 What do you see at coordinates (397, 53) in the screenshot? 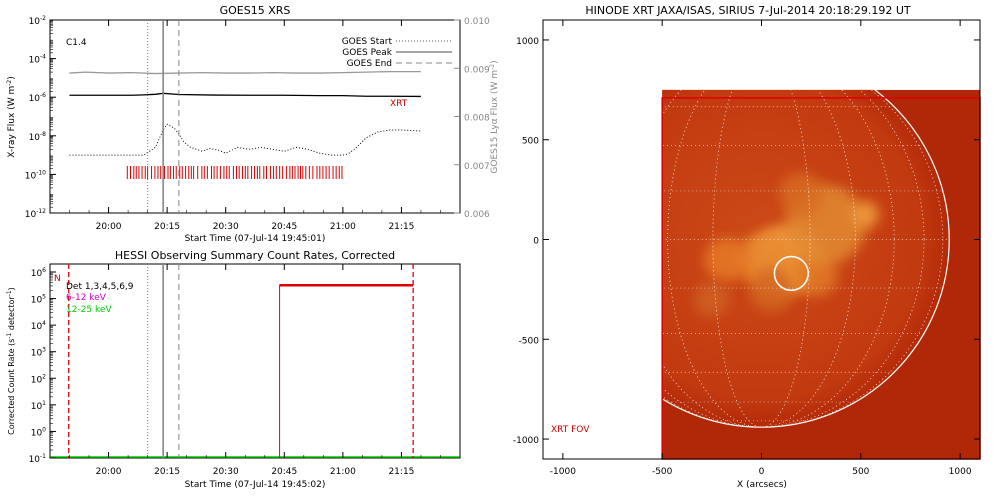
I see `goes-legend: GOES Start GOES Peak GOES End` at bounding box center [397, 53].